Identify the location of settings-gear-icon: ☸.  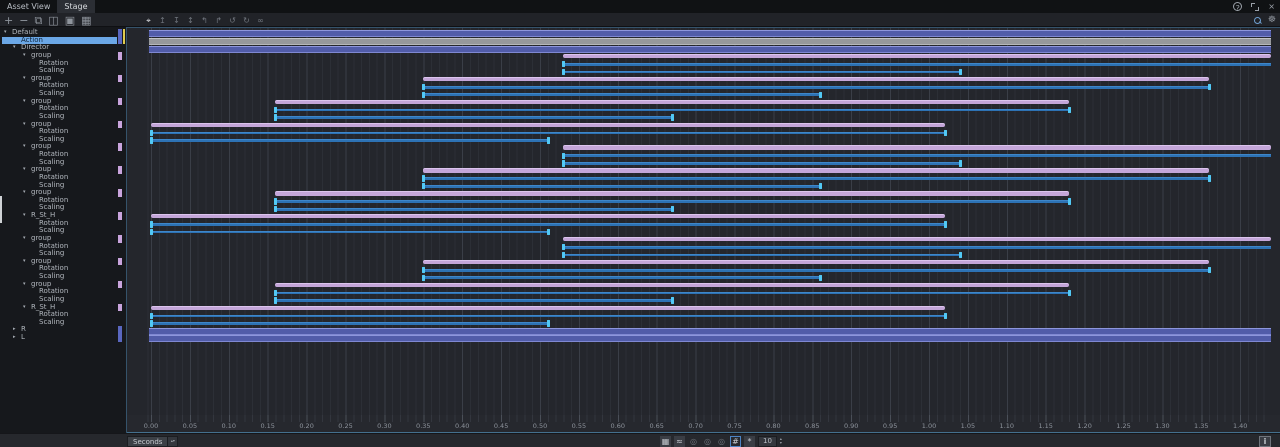
(1271, 19).